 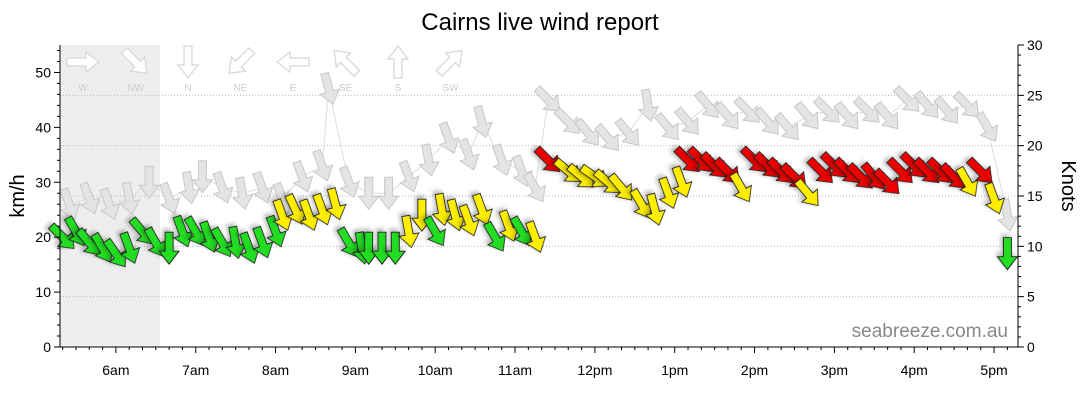 What do you see at coordinates (1035, 196) in the screenshot?
I see `y-right-tick-label: 15` at bounding box center [1035, 196].